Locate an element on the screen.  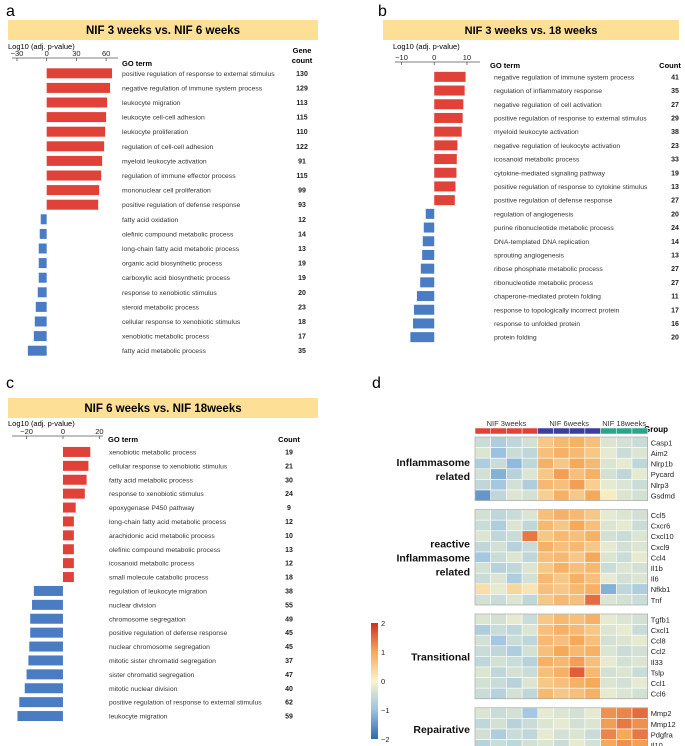
panel-a-term-header: GO term is located at coordinates (137, 63).